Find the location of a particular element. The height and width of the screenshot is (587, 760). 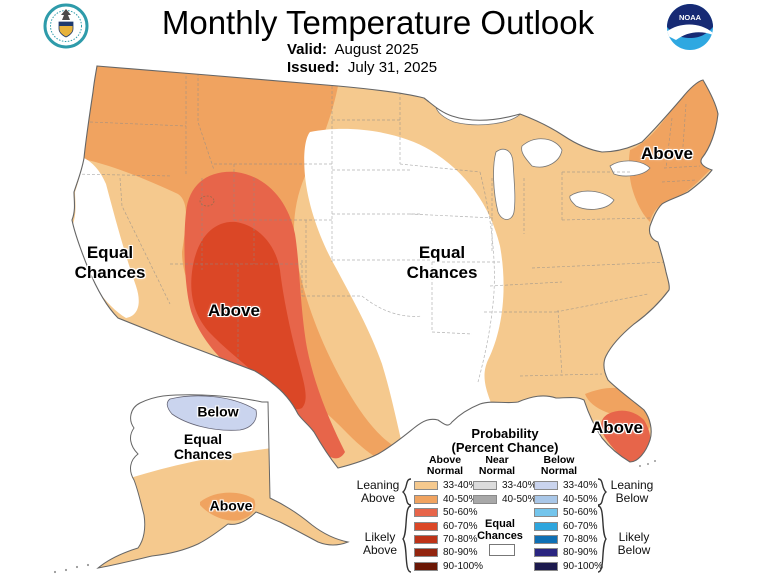

legend-col-near-normal: Near Normal is located at coordinates (497, 465).